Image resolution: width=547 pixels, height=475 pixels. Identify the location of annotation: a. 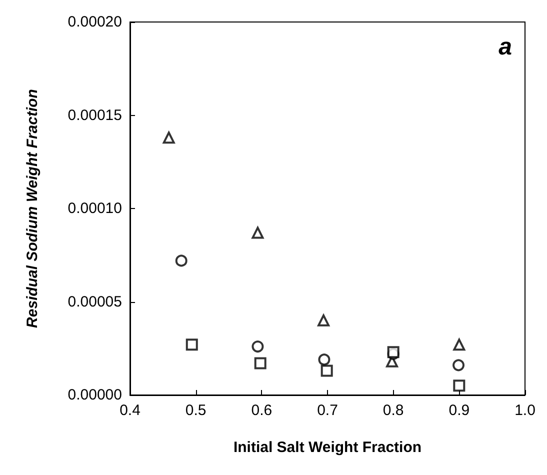
(505, 47).